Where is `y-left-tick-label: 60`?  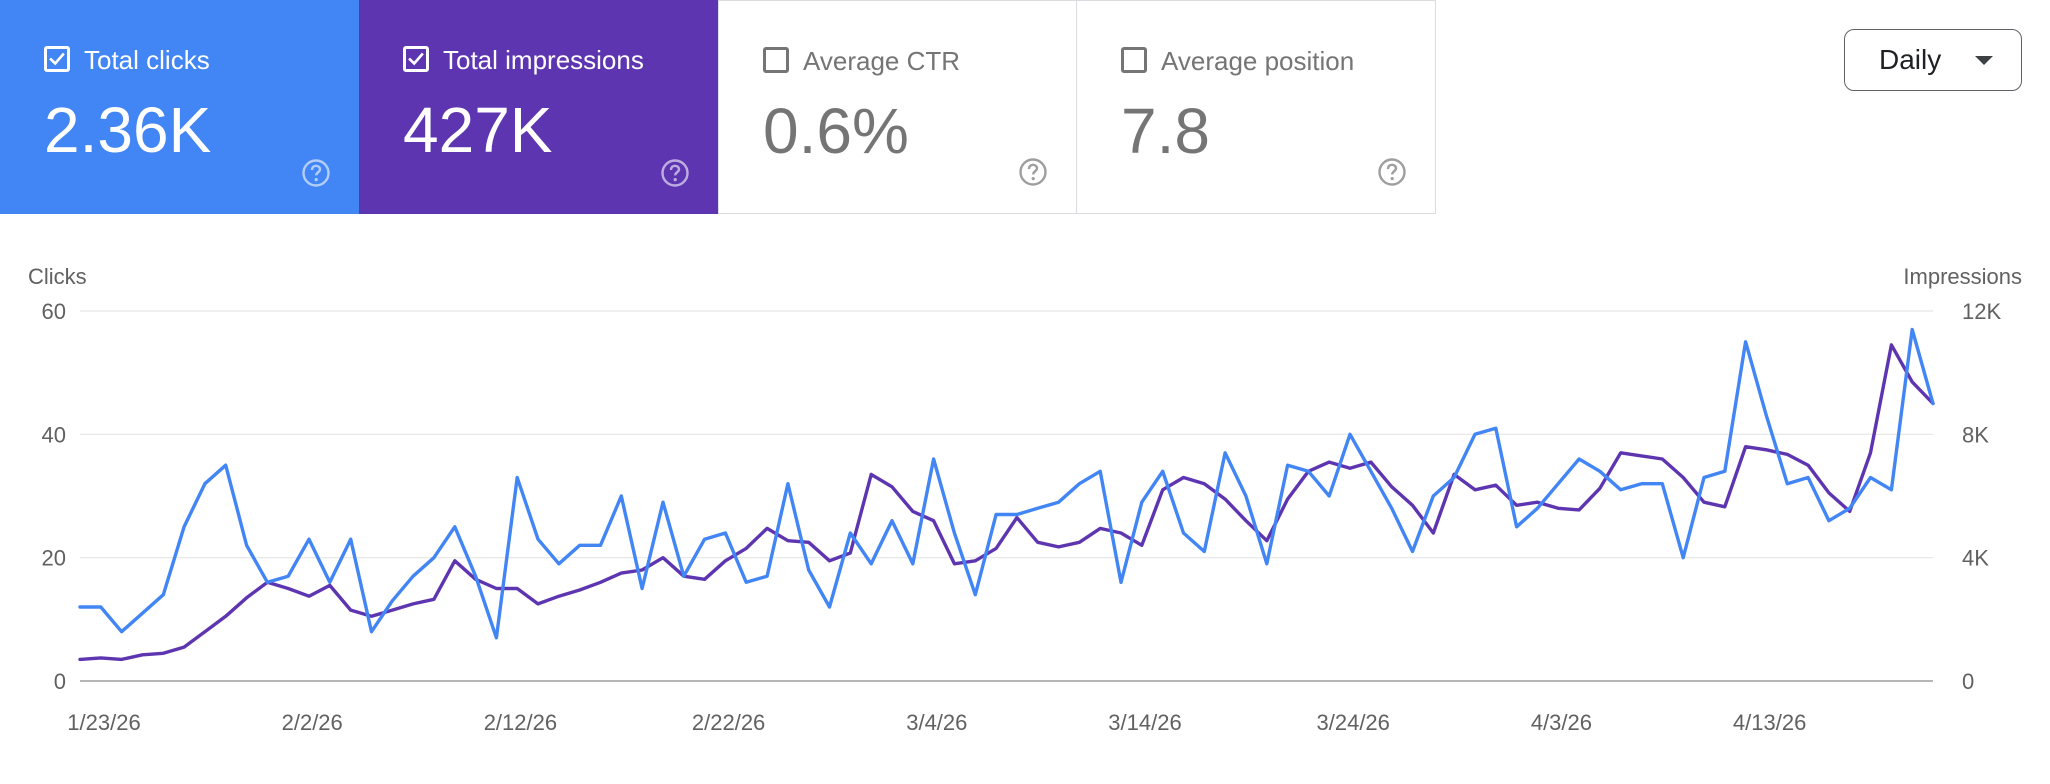 y-left-tick-label: 60 is located at coordinates (54, 311).